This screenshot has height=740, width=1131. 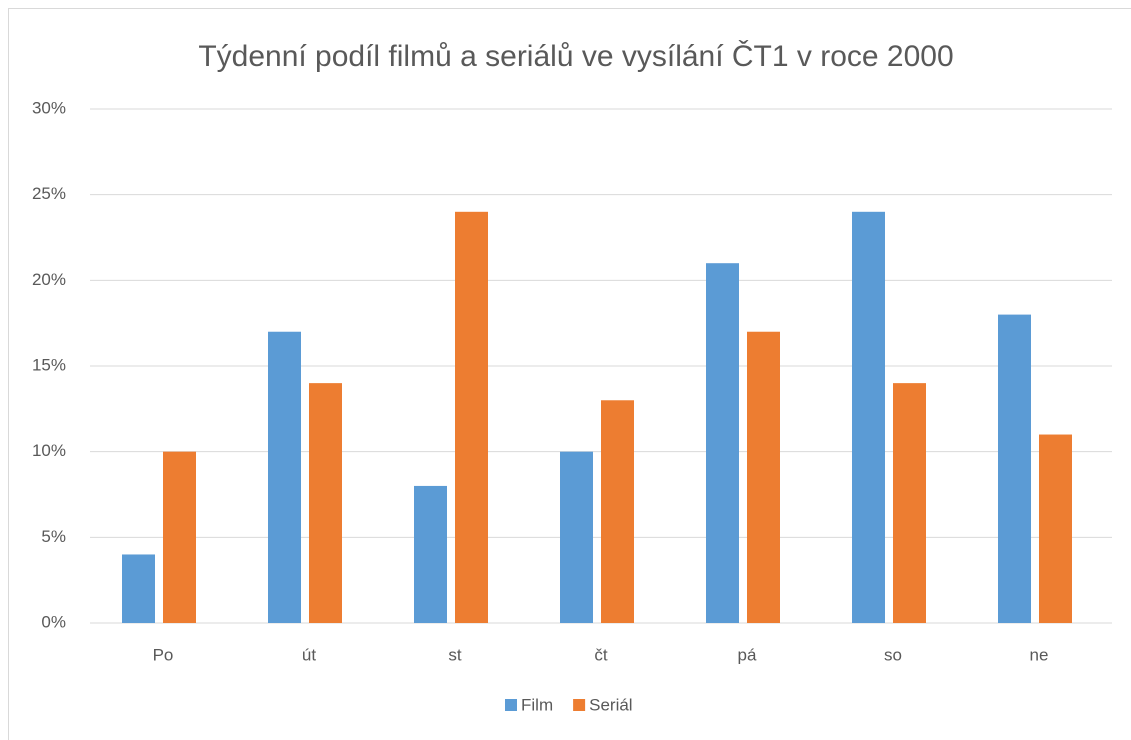 What do you see at coordinates (49, 279) in the screenshot?
I see `y-tick-label: 20%` at bounding box center [49, 279].